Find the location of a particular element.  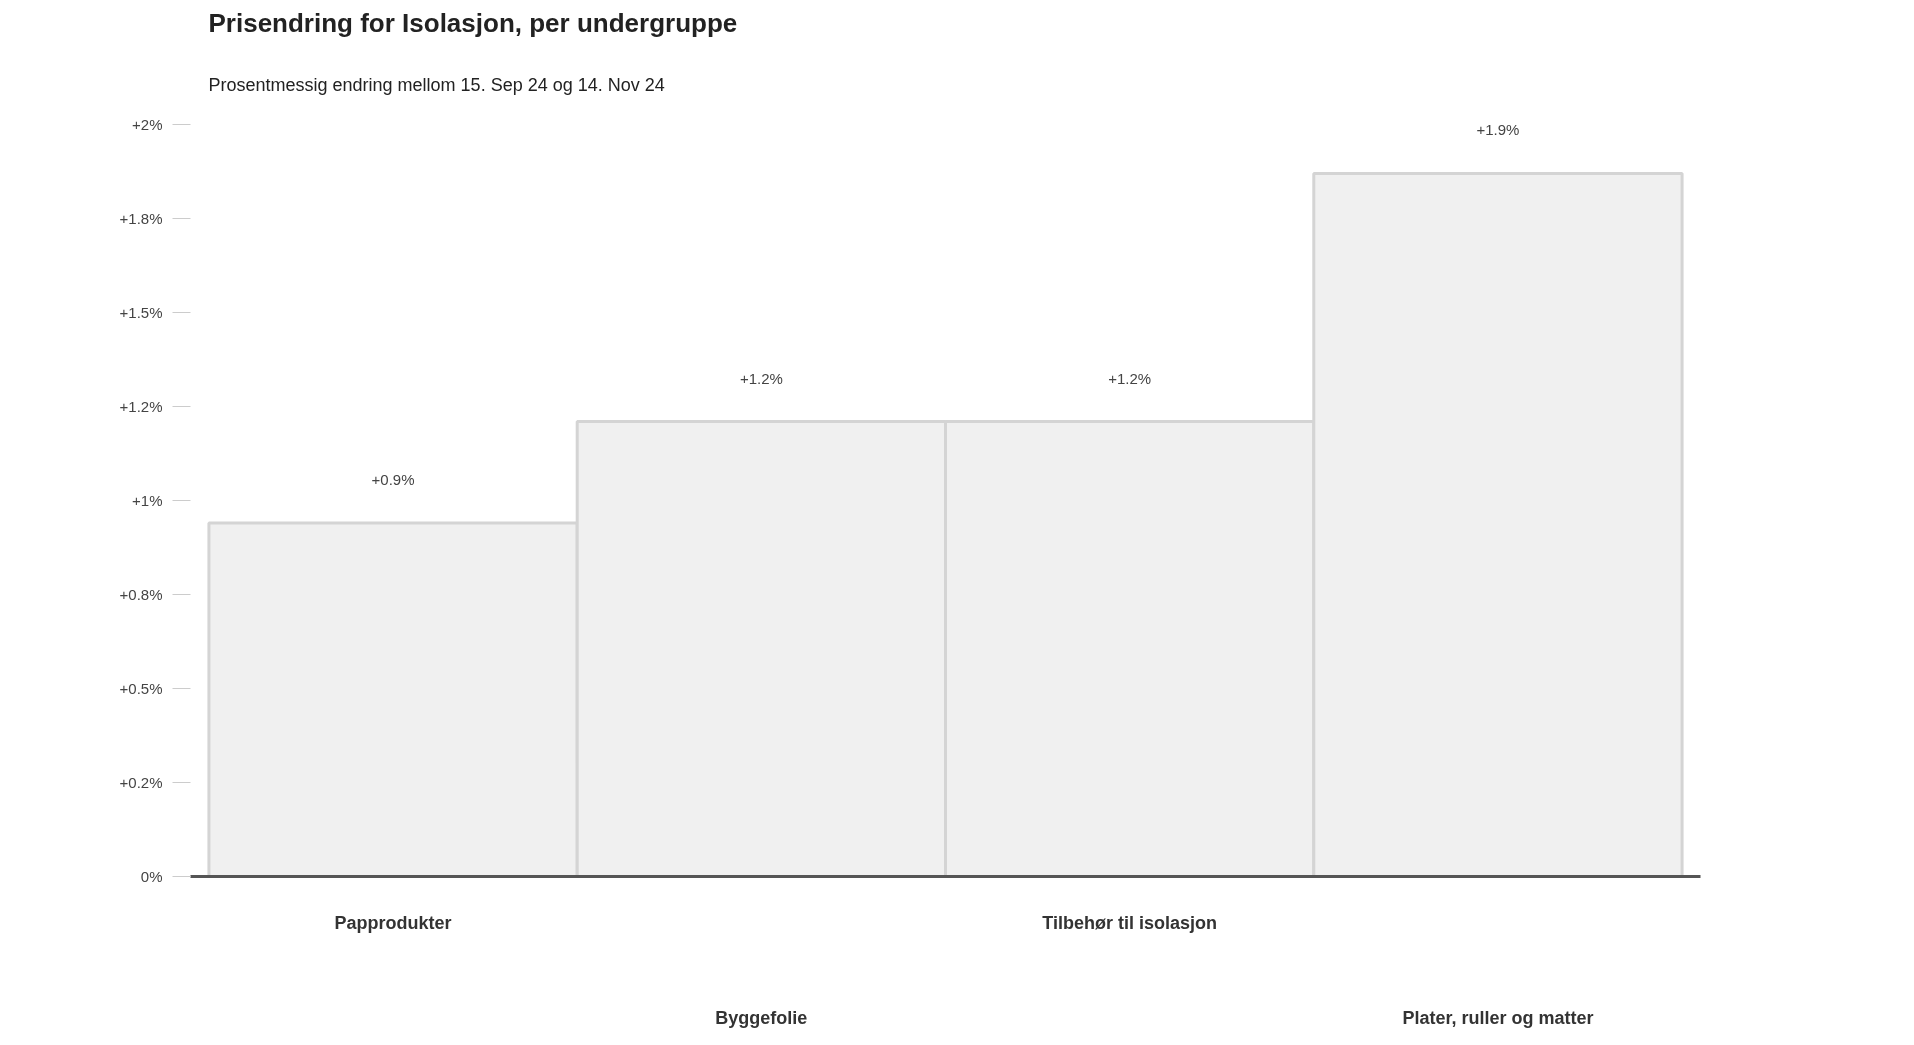

x-tick-label: Byggefolie is located at coordinates (761, 1017).